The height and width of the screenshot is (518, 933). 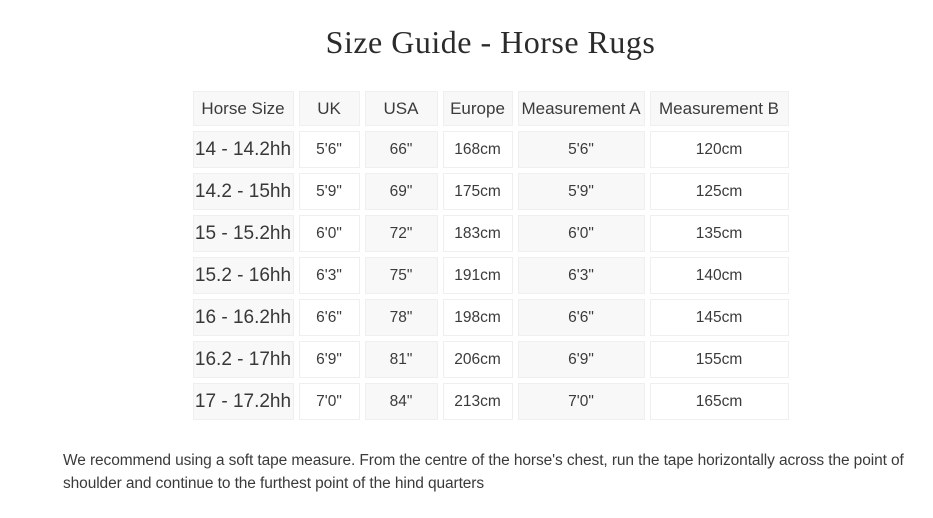 I want to click on cell-measurement-a: 6'9", so click(x=581, y=359).